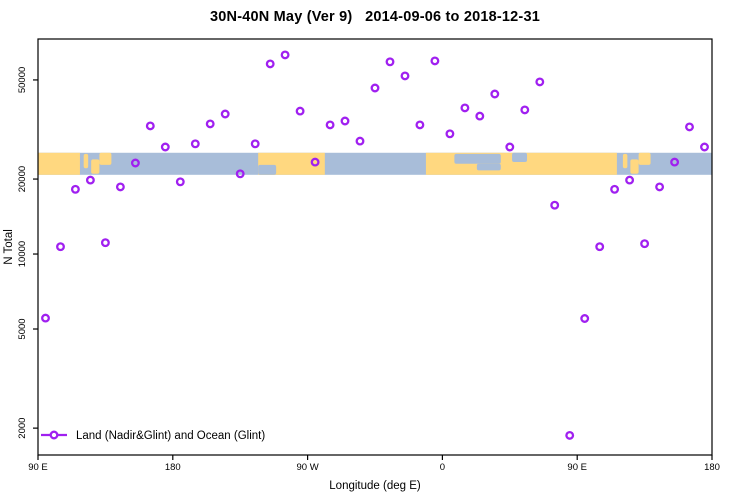 Image resolution: width=750 pixels, height=500 pixels. I want to click on x-axis-title: Longitude (deg E), so click(375, 486).